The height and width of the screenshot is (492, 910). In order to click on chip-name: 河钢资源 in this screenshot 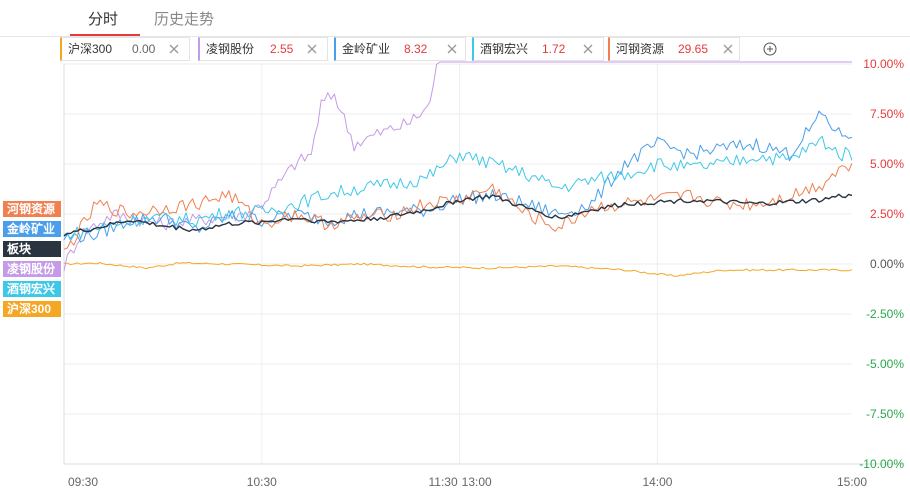, I will do `click(640, 49)`.